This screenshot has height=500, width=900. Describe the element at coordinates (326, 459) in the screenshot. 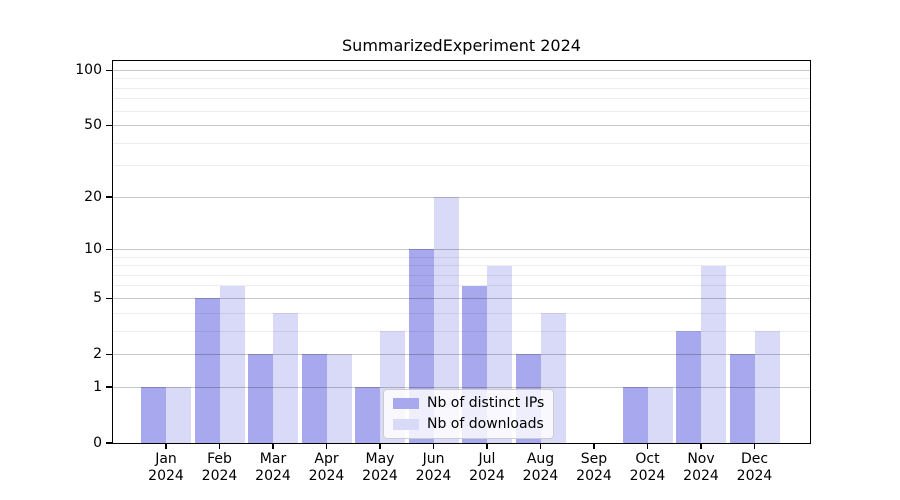

I see `x-tick-label-line: Apr` at that location.